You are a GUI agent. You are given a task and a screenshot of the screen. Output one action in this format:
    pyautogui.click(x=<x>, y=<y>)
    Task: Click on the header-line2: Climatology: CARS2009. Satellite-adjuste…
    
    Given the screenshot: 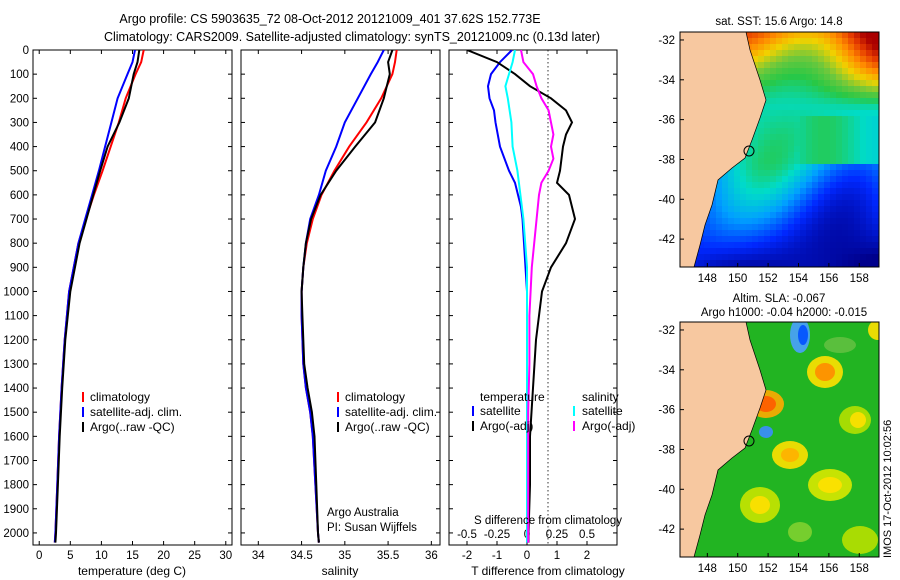 What is the action you would take?
    pyautogui.click(x=352, y=37)
    